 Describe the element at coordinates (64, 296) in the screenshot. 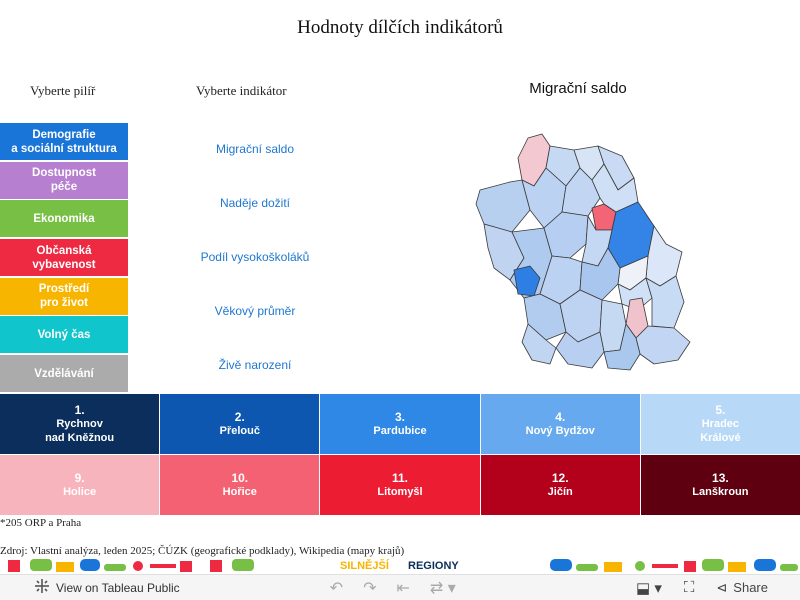

I see `pillar-prostredi: Prostředí pro život` at that location.